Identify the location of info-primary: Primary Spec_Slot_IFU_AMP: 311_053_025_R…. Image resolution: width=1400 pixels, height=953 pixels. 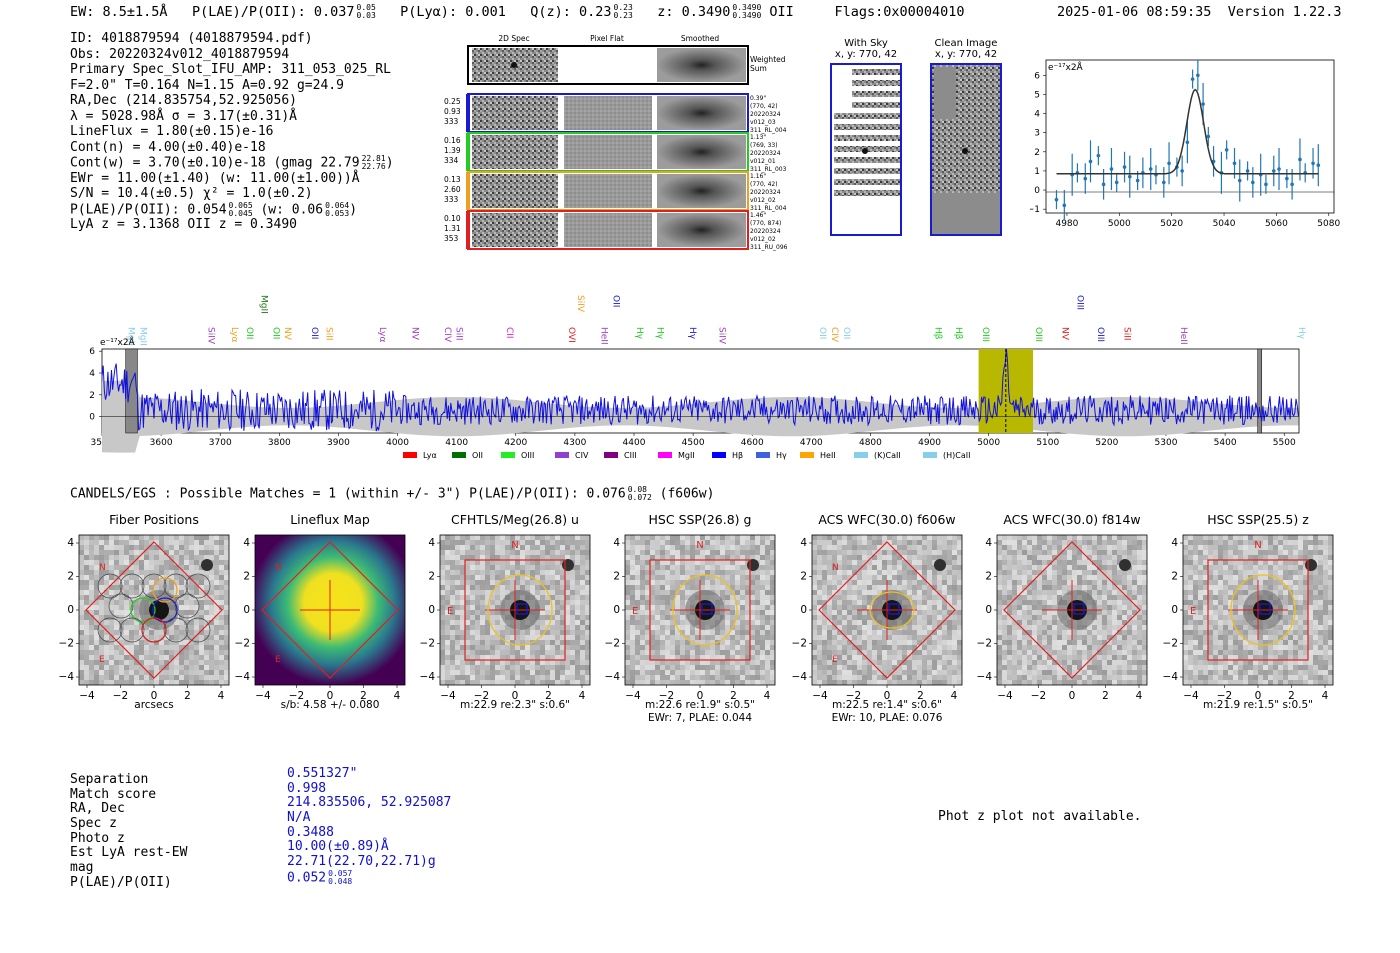
(230, 69).